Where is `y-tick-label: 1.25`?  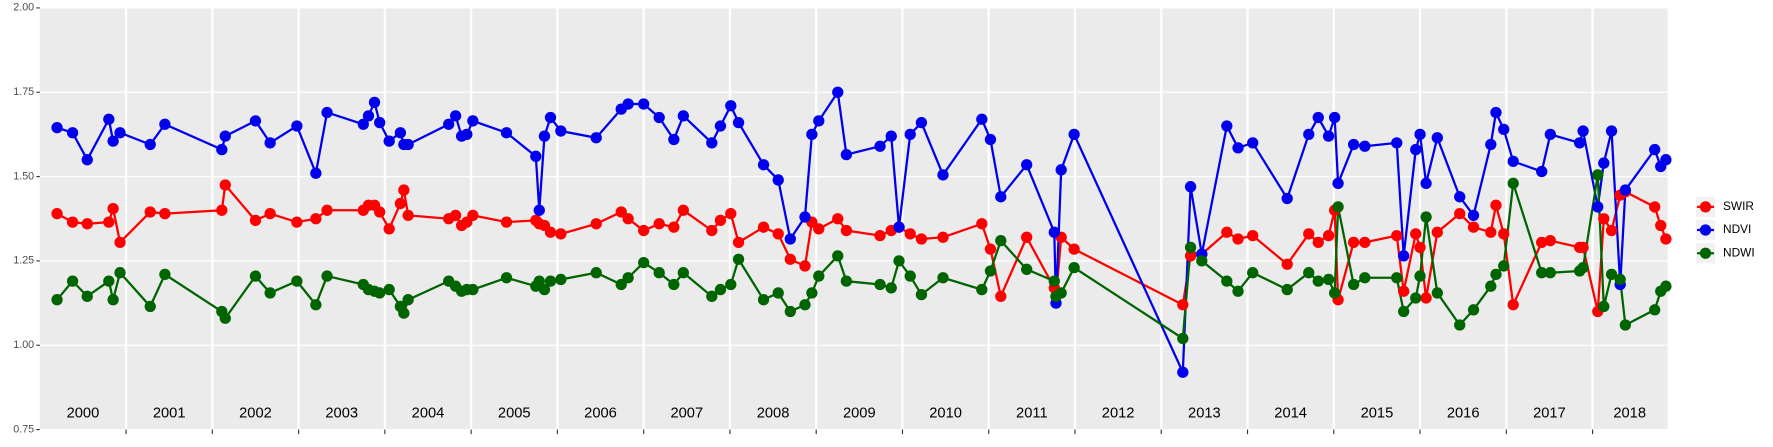
y-tick-label: 1.25 is located at coordinates (23, 261).